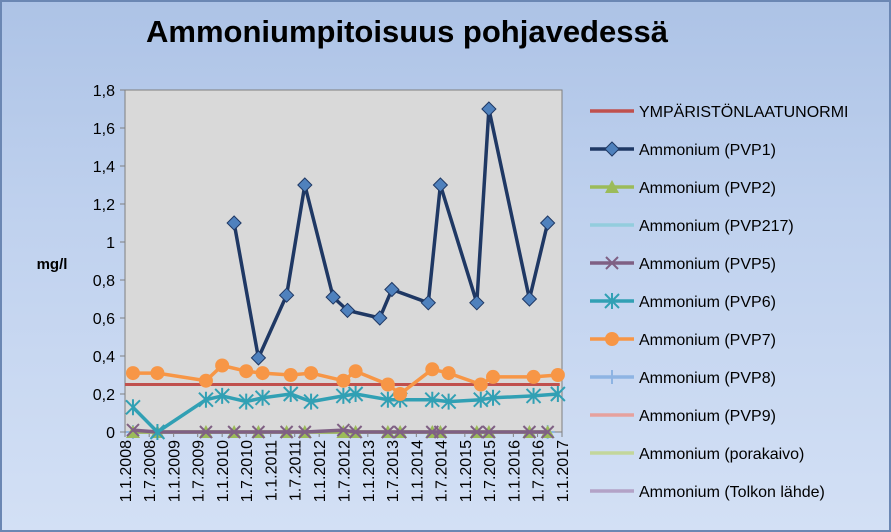  Describe the element at coordinates (126, 471) in the screenshot. I see `x-tick-label: 1.1.2008` at that location.